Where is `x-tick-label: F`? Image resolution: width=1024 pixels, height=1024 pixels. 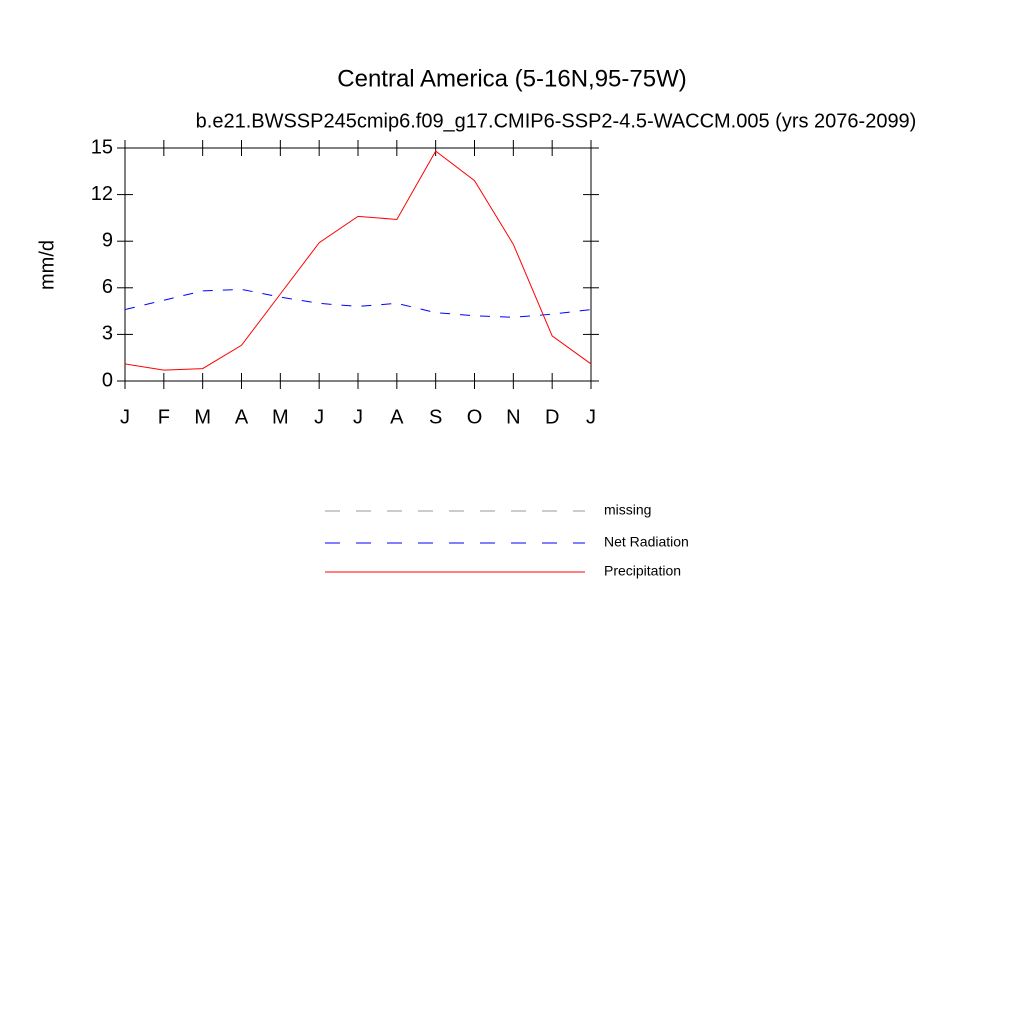 x-tick-label: F is located at coordinates (164, 417).